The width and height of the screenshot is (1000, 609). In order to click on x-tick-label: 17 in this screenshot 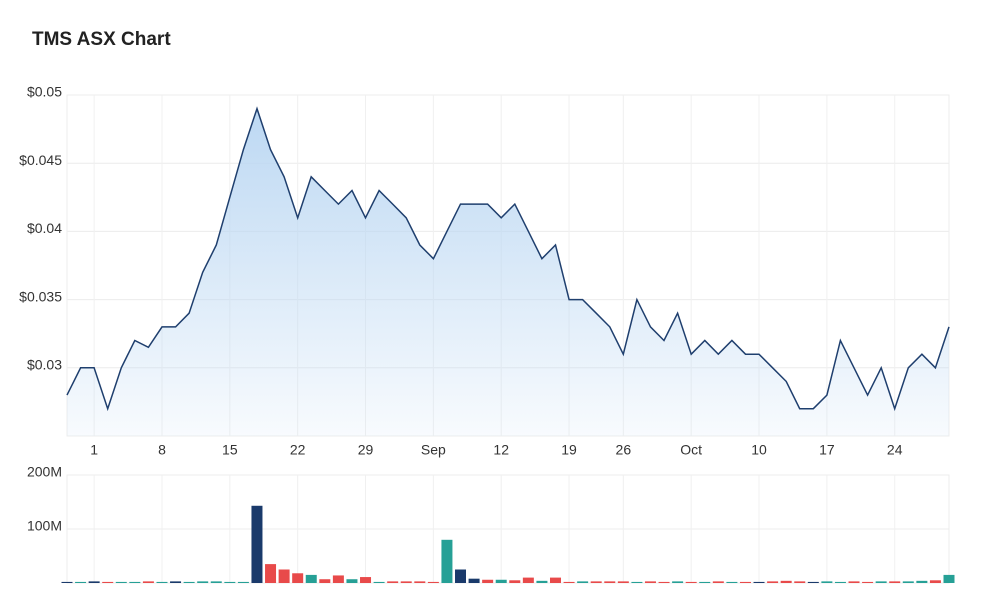, I will do `click(827, 450)`.